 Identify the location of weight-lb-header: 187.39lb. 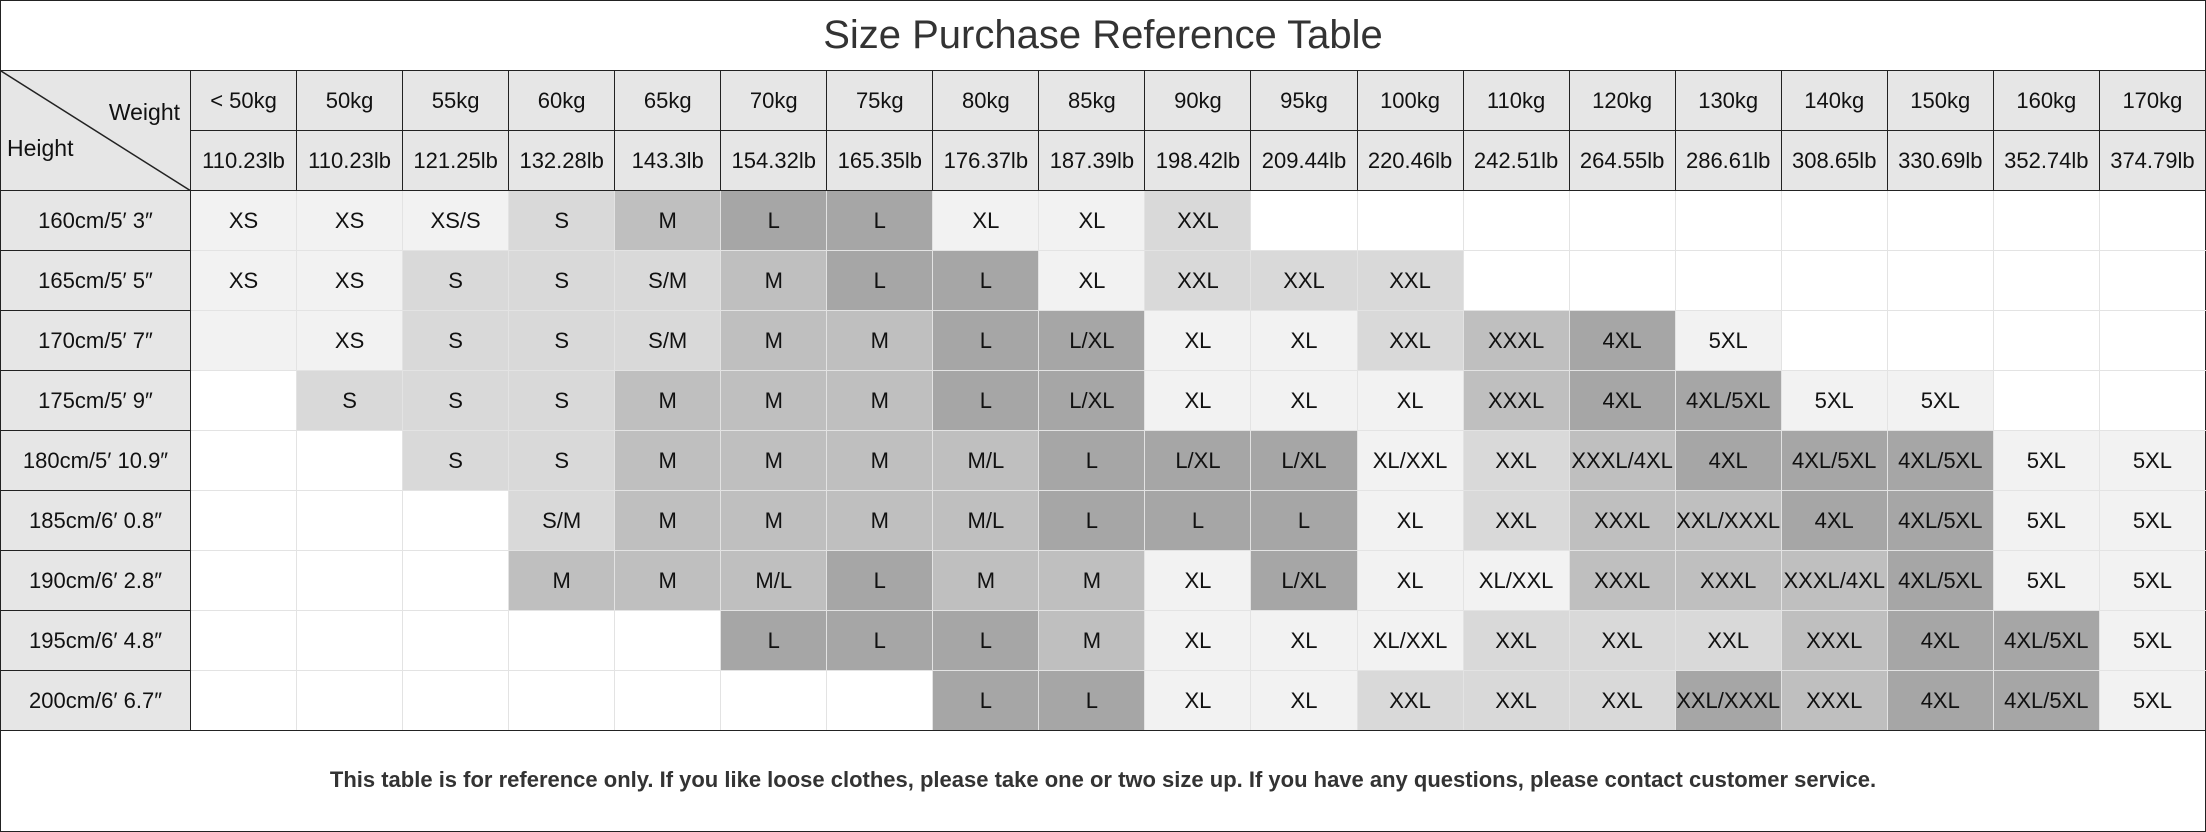
(1092, 160).